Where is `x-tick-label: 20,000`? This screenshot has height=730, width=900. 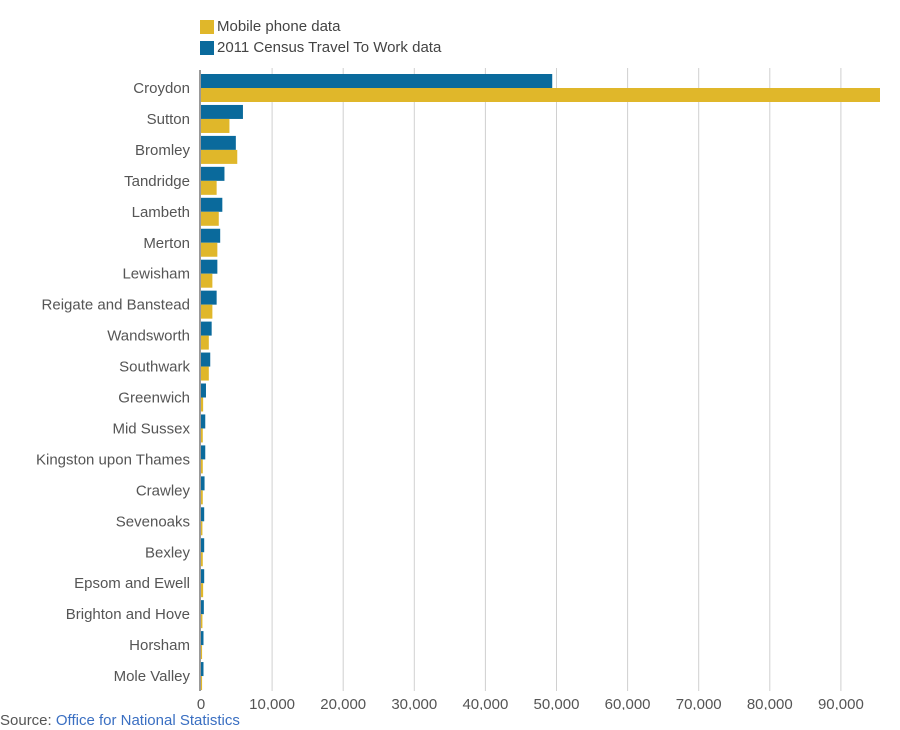 x-tick-label: 20,000 is located at coordinates (343, 703).